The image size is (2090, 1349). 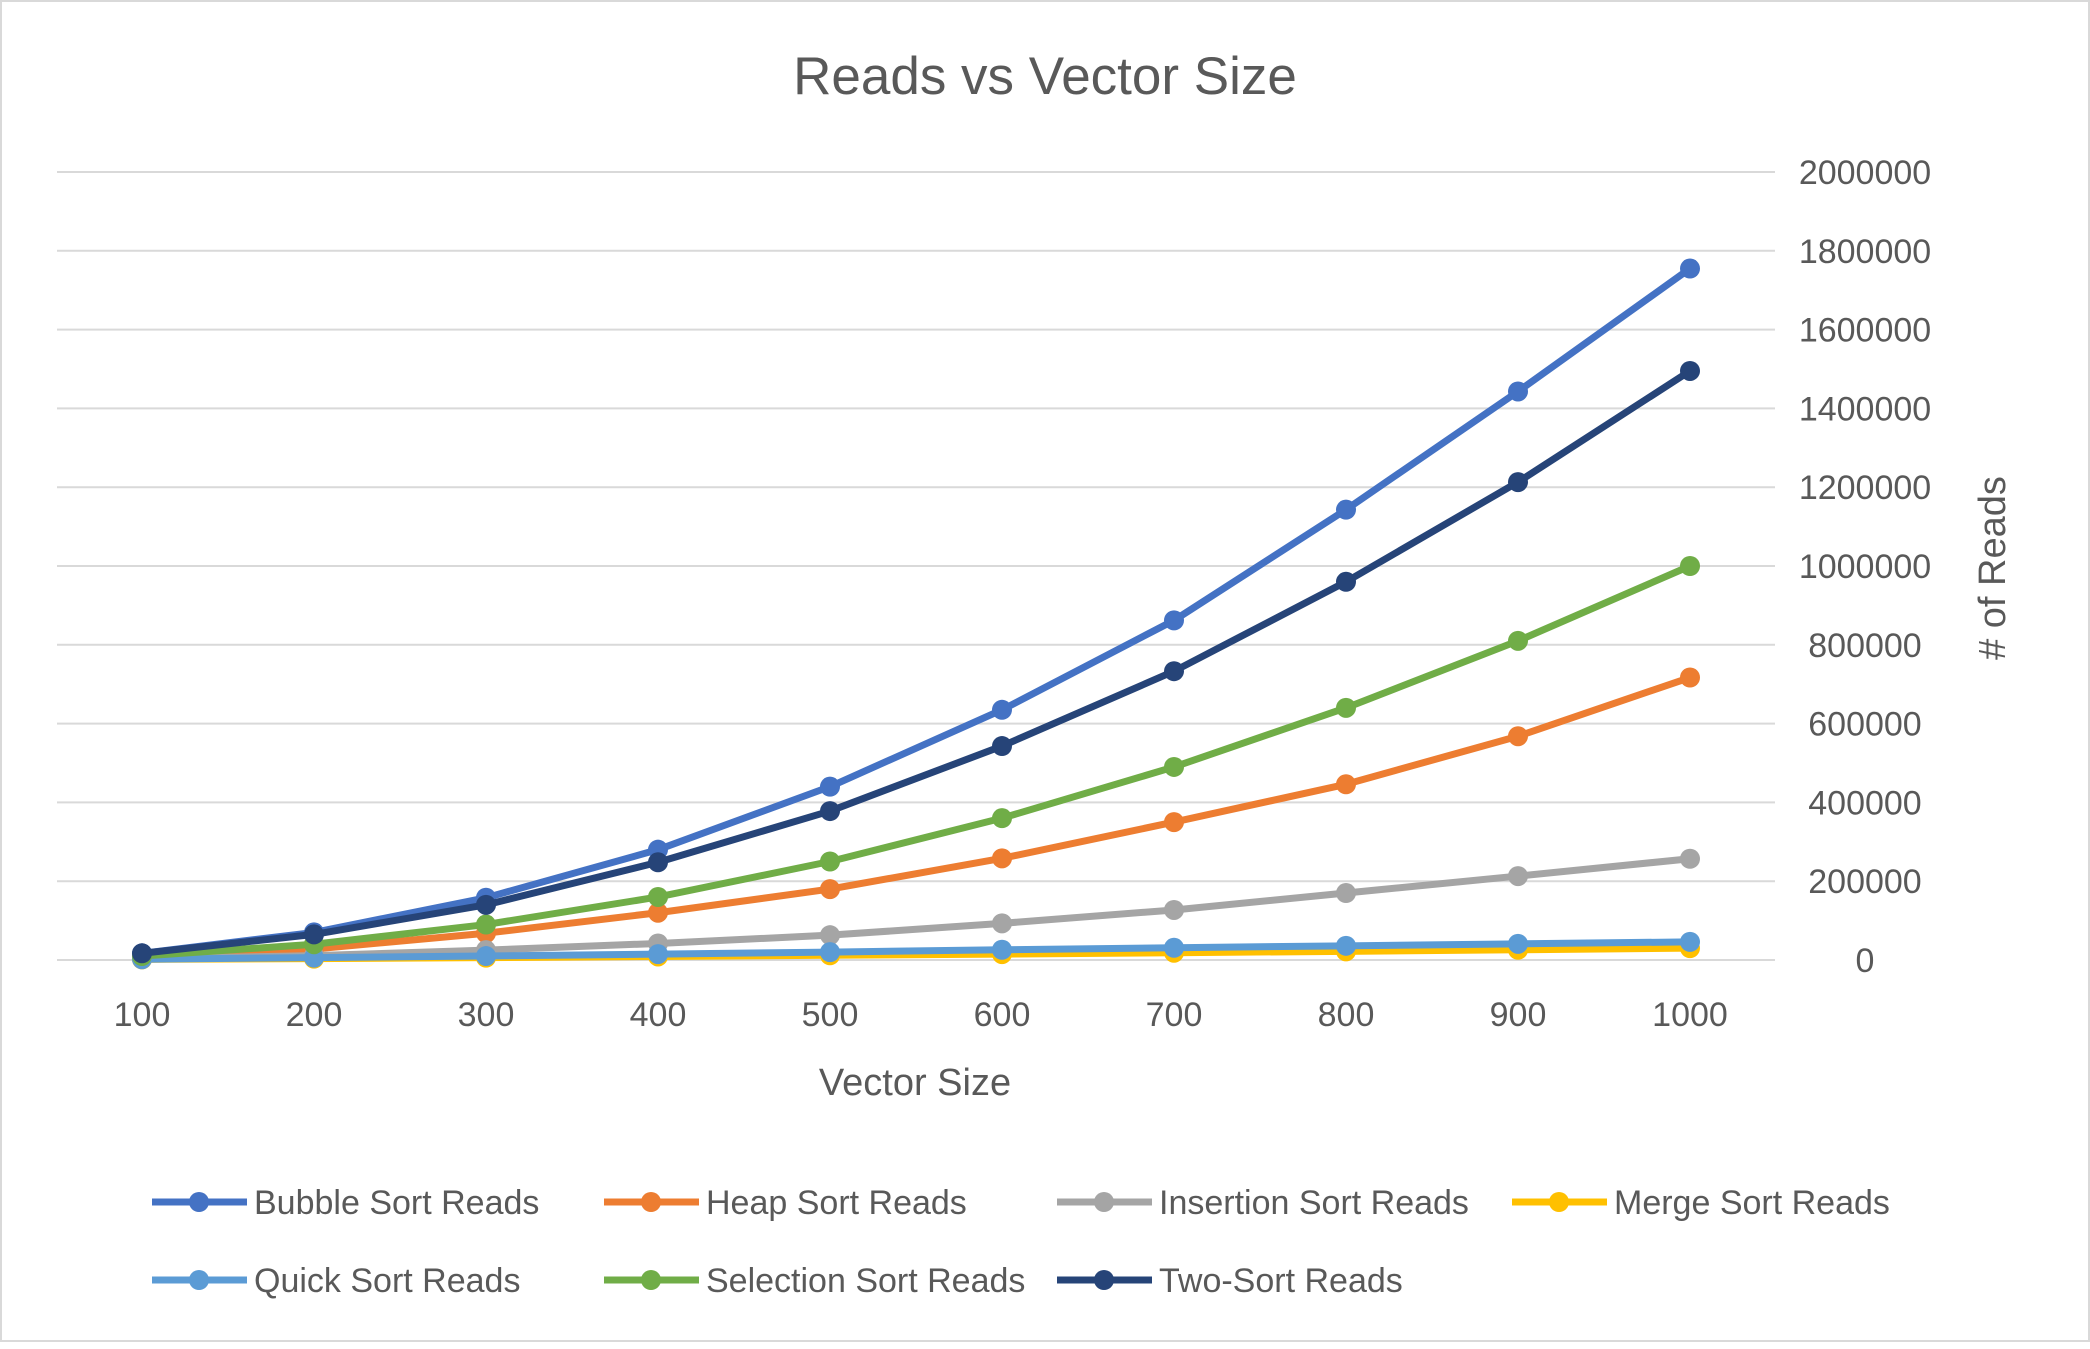 I want to click on legend-label: Merge Sort Reads, so click(x=1752, y=1203).